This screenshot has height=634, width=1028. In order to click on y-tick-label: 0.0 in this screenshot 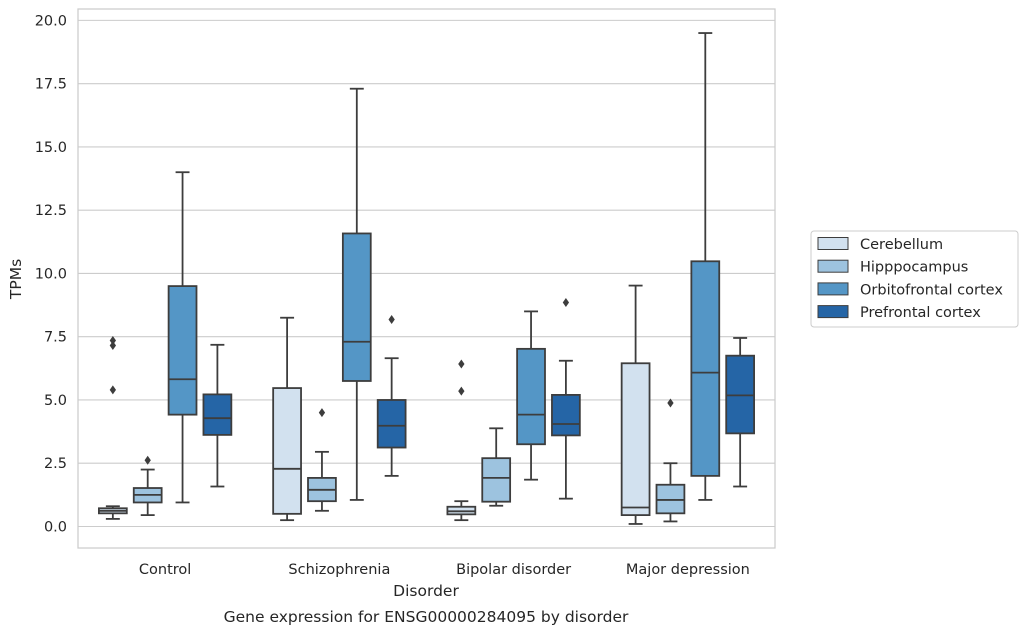, I will do `click(55, 527)`.